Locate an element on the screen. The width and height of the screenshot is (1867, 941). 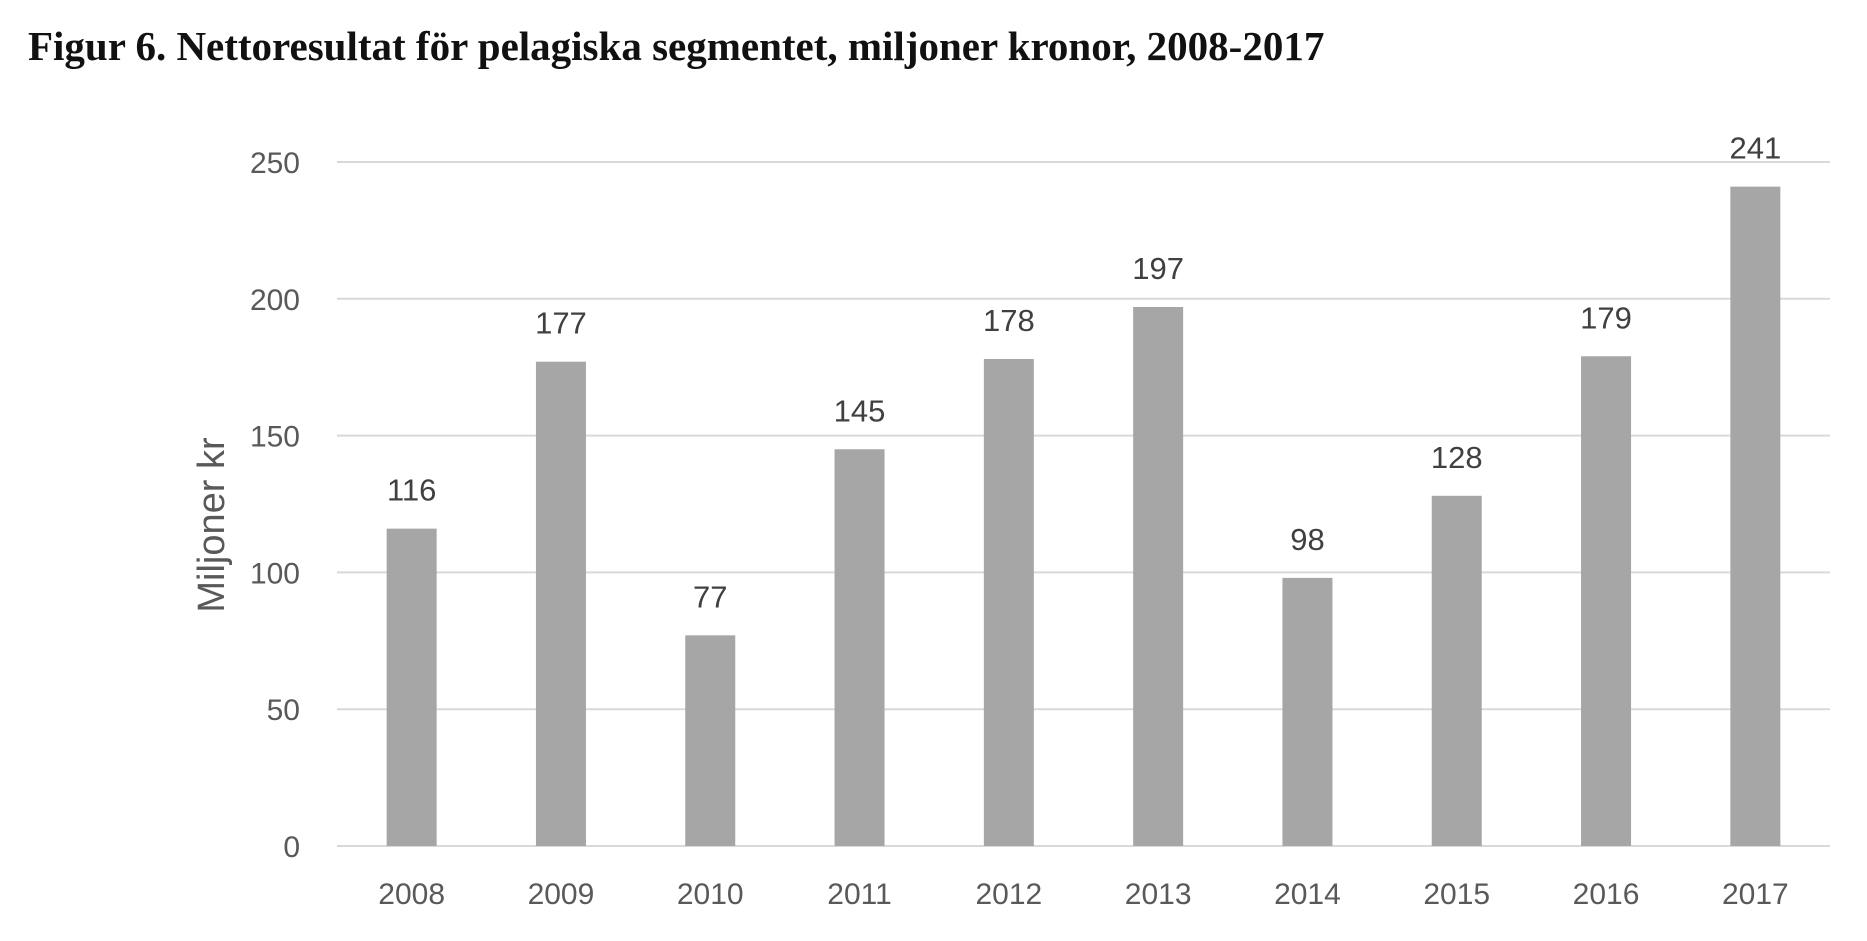
data-label: 98 is located at coordinates (1307, 539).